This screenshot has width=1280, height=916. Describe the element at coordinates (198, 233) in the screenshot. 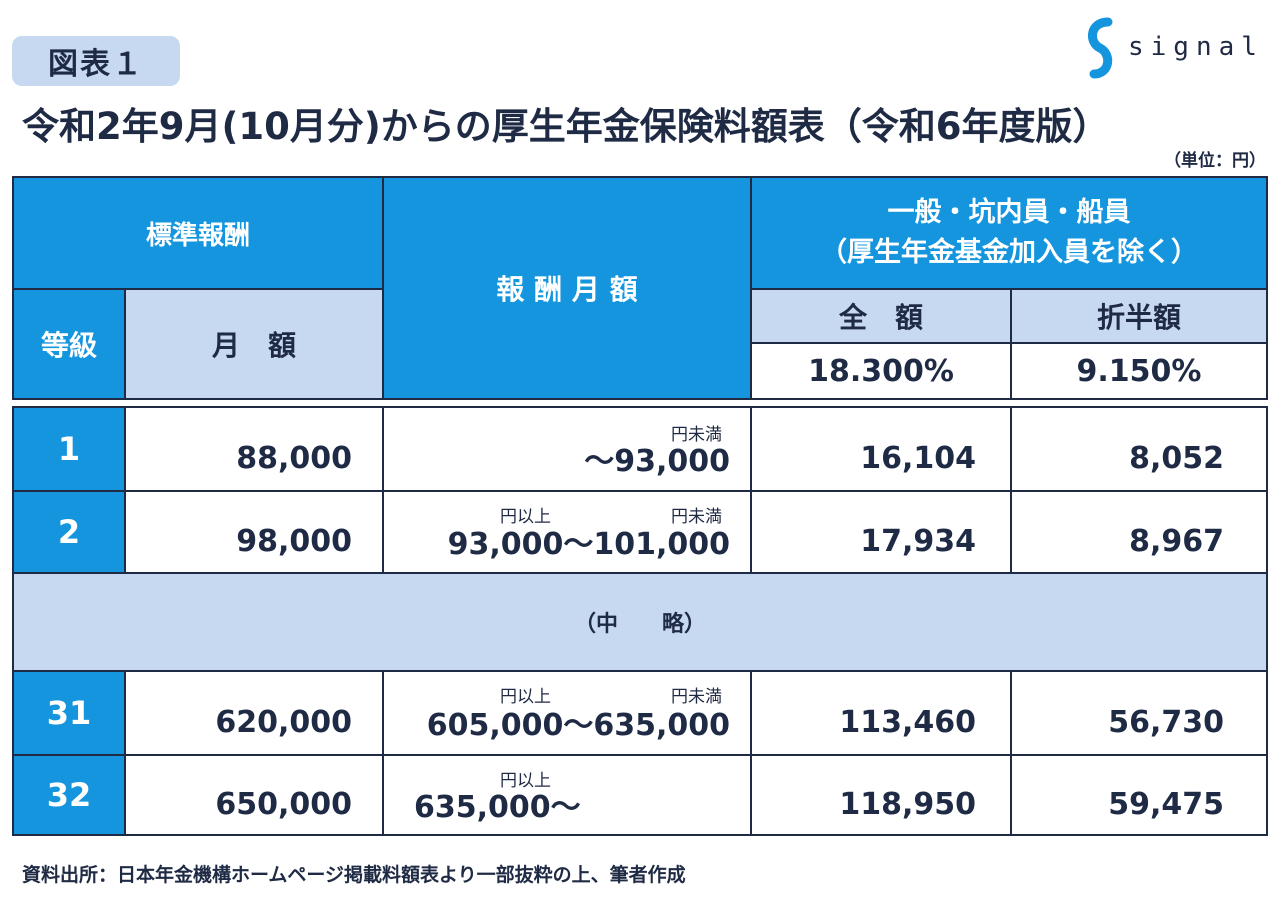

I see `header-standard-remuneration: 標準報酬` at that location.